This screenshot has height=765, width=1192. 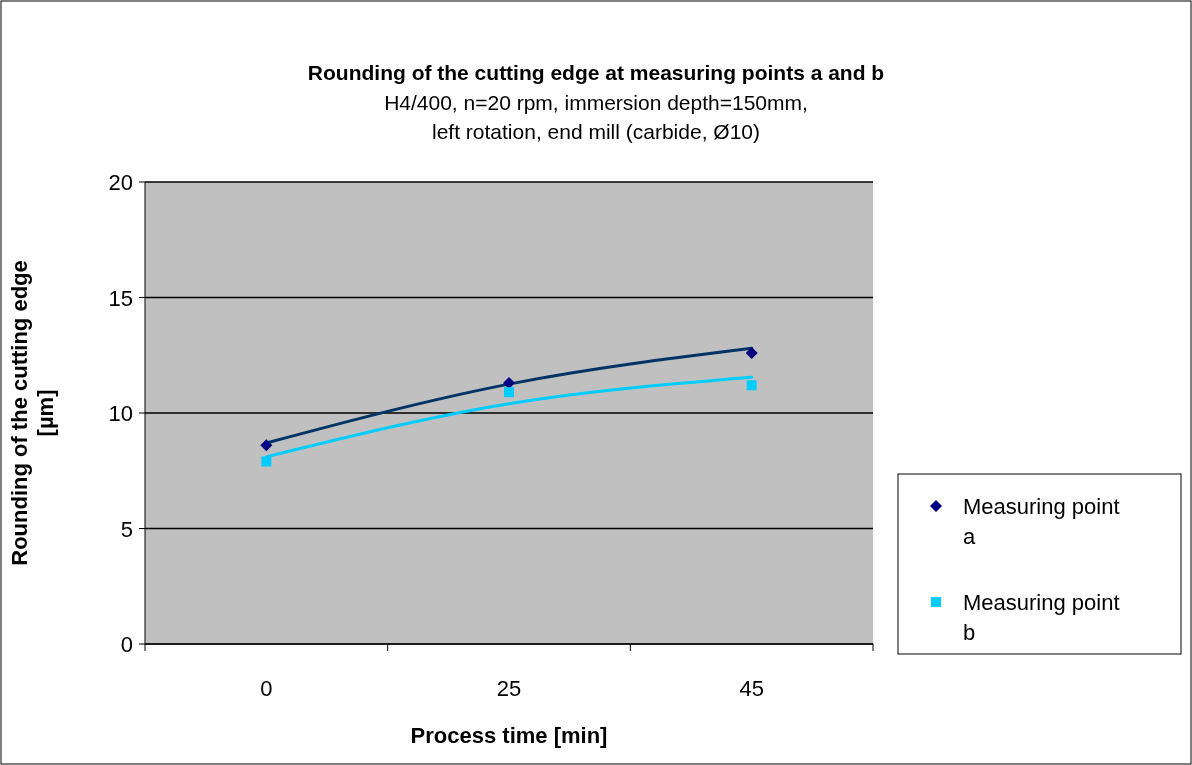 I want to click on y-tick-label: 20, so click(x=120, y=182).